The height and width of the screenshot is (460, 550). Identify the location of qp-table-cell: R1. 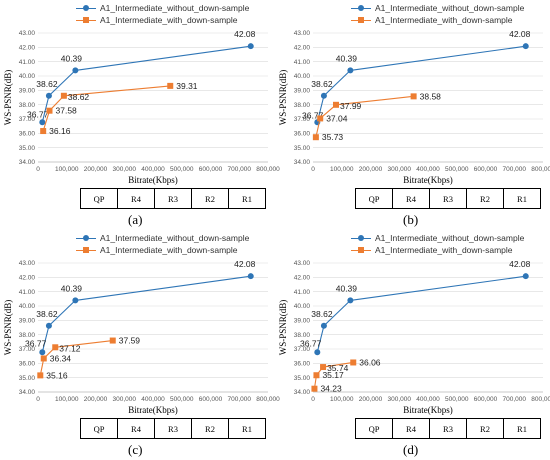
(522, 198).